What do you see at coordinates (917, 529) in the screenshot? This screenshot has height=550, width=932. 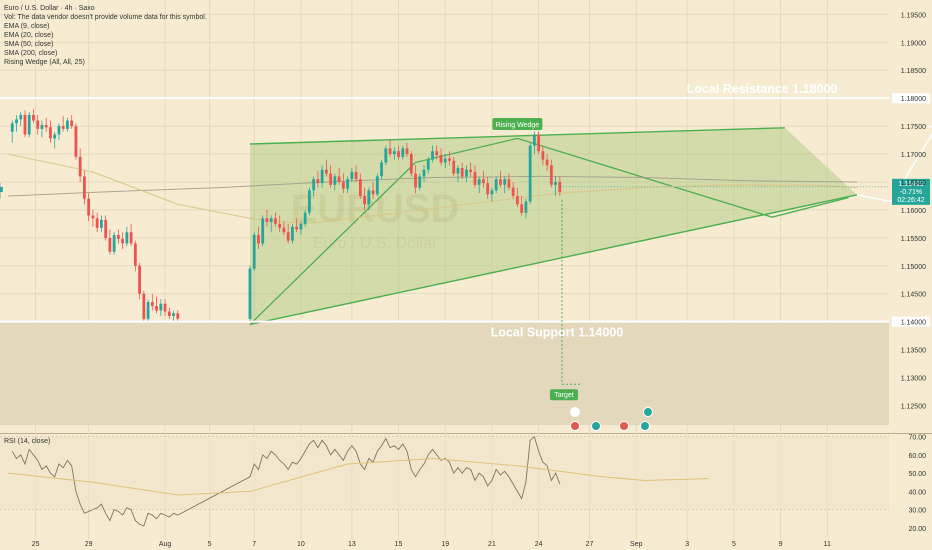 I see `rsi-tick: 20.00` at bounding box center [917, 529].